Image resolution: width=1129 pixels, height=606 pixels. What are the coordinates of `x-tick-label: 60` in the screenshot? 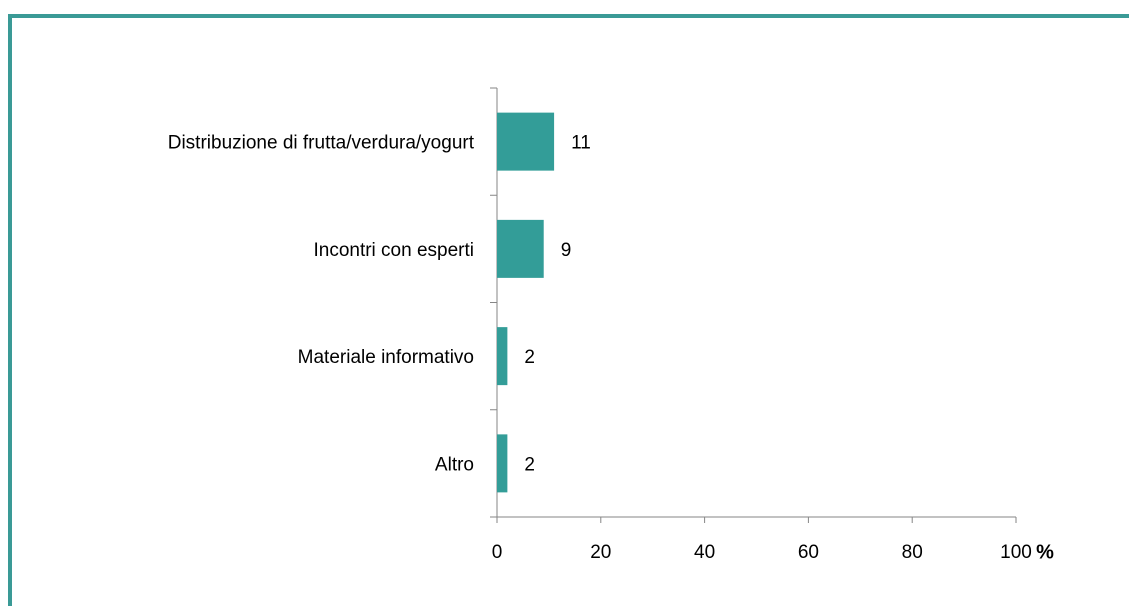 It's located at (808, 552).